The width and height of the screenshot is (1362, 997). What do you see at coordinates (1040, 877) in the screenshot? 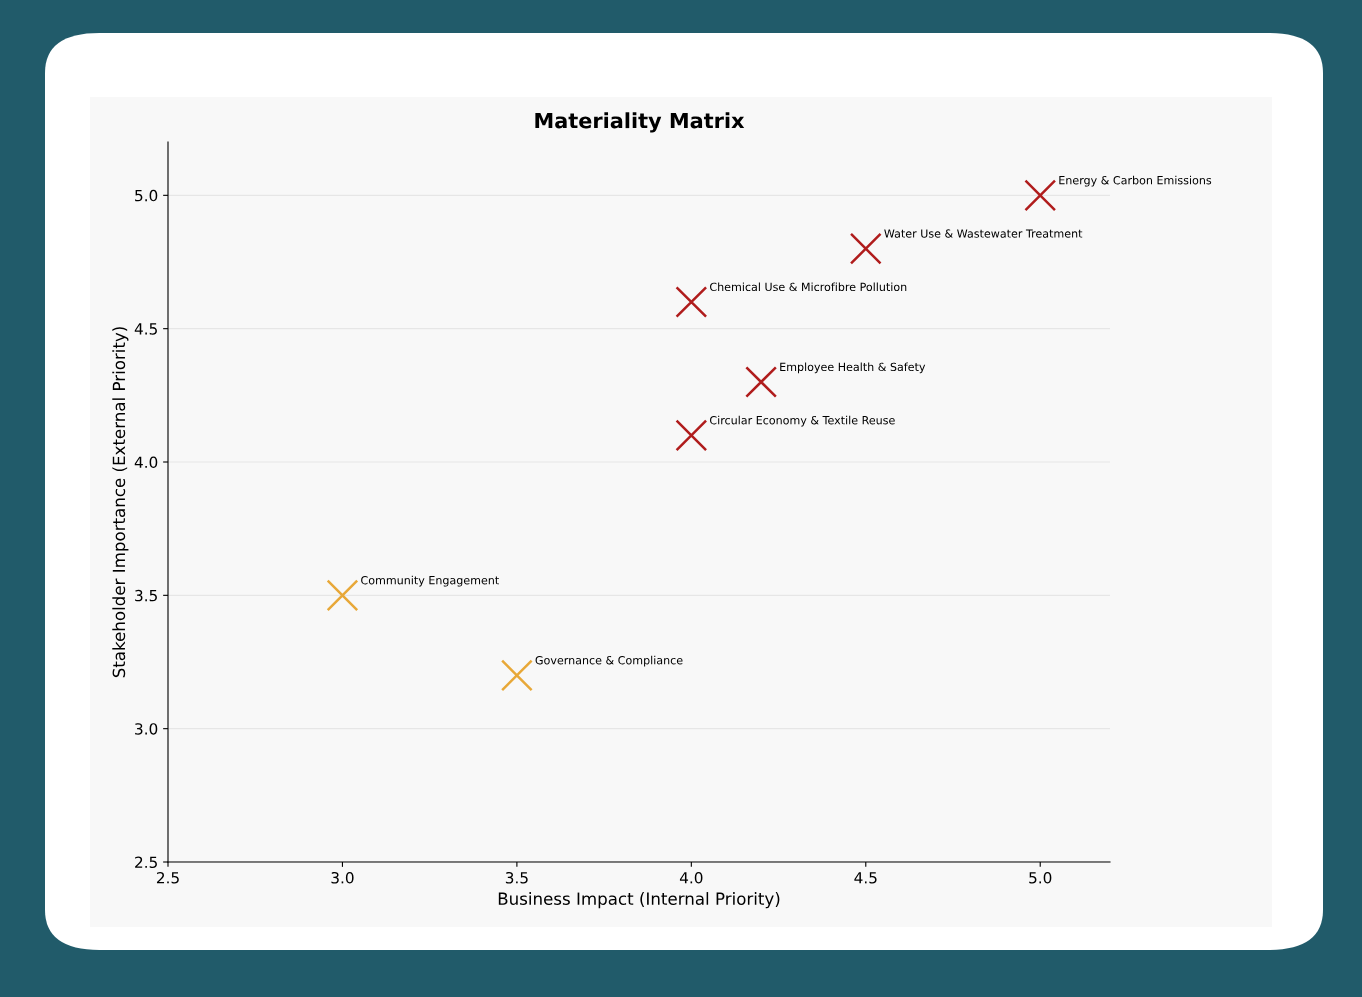
I see `x-tick-label: 5.0` at bounding box center [1040, 877].